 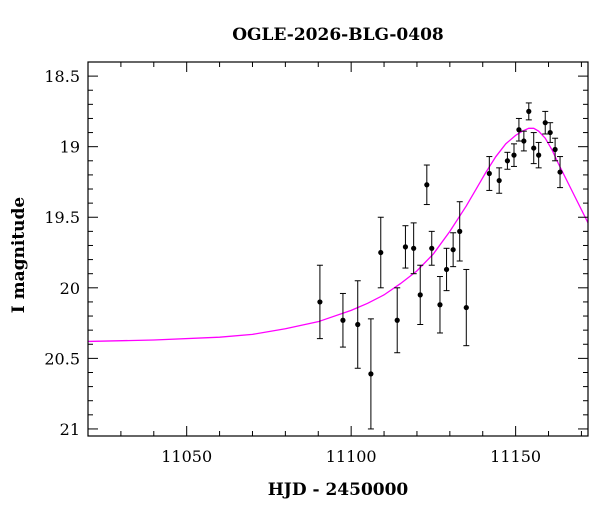 I want to click on chart-title: OGLE-2026-BLG-0408, so click(x=338, y=35).